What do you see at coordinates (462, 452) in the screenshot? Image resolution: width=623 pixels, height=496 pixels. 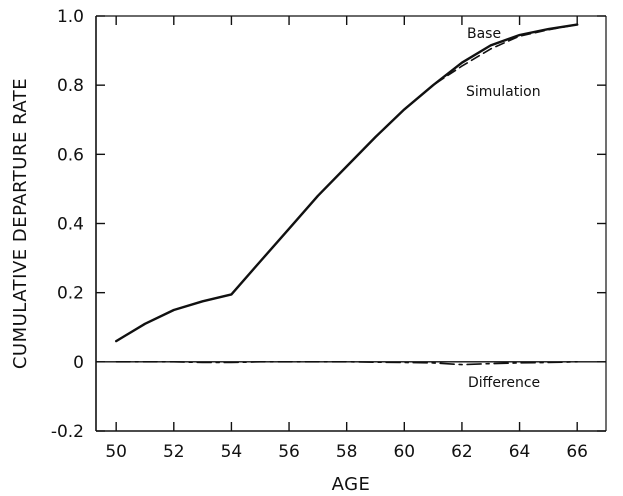 I see `x-tick-label: 62` at bounding box center [462, 452].